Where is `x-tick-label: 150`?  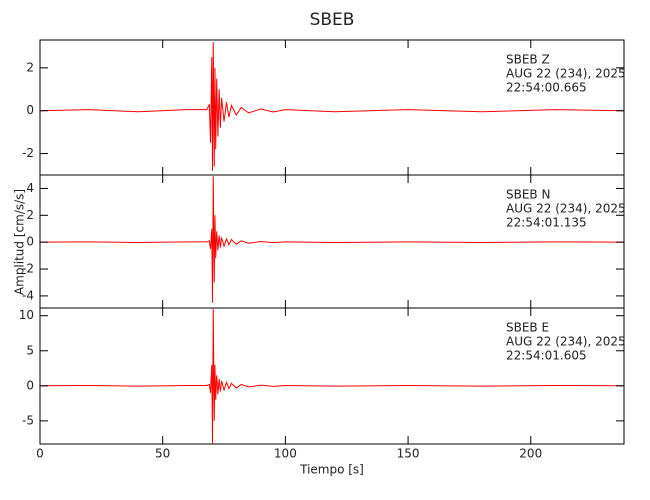
x-tick-label: 150 is located at coordinates (408, 454).